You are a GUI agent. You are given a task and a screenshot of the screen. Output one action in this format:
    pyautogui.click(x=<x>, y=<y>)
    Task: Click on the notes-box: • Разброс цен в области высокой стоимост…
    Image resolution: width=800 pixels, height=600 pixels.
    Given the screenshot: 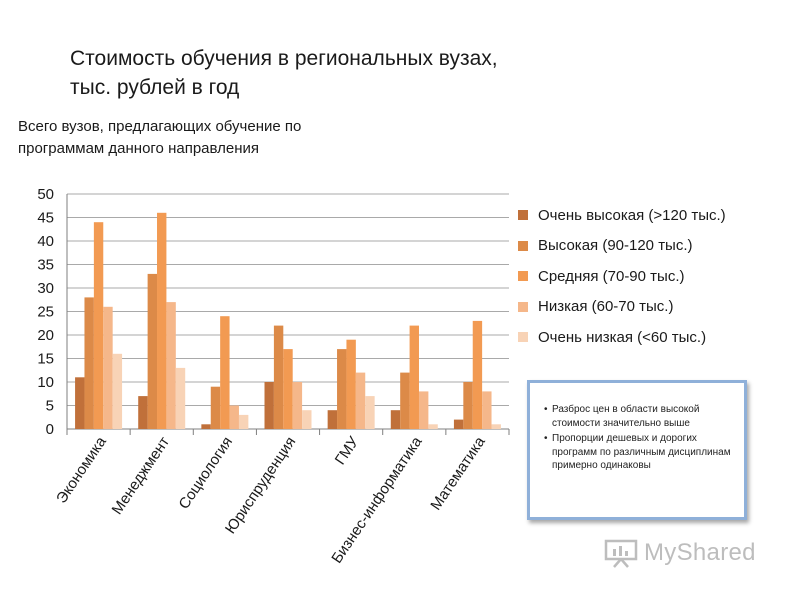 What is the action you would take?
    pyautogui.click(x=637, y=450)
    